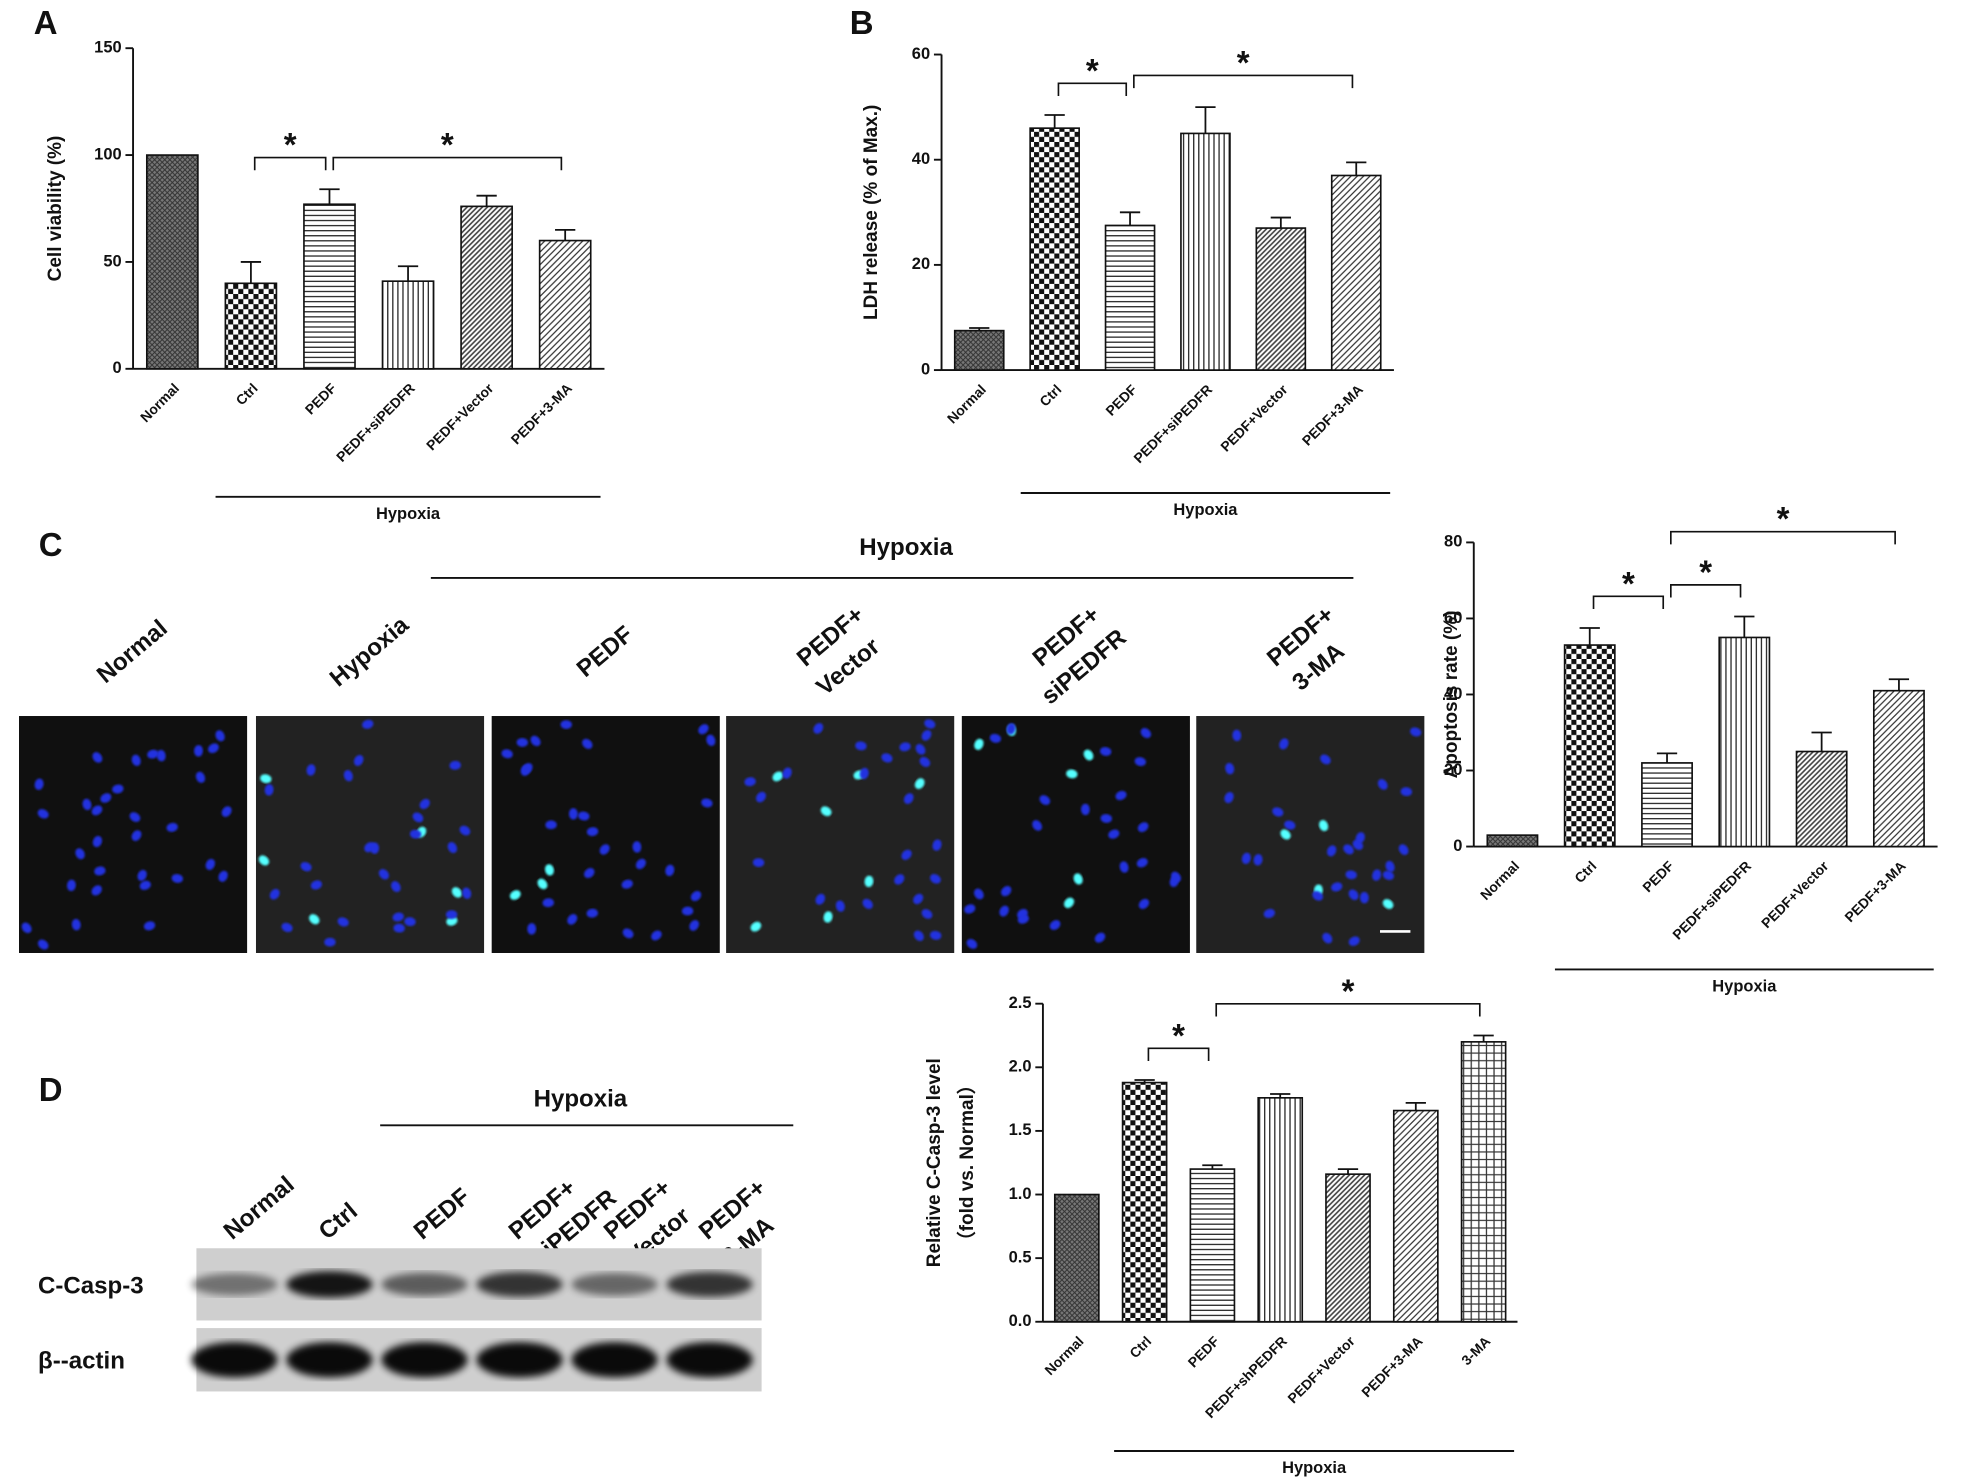 Image resolution: width=1987 pixels, height=1484 pixels. Describe the element at coordinates (246, 394) in the screenshot. I see `x-tick-label: Ctrl` at that location.